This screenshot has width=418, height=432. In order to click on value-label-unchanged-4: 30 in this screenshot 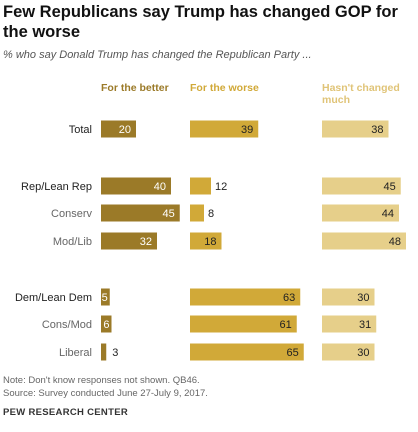, I will do `click(363, 298)`.